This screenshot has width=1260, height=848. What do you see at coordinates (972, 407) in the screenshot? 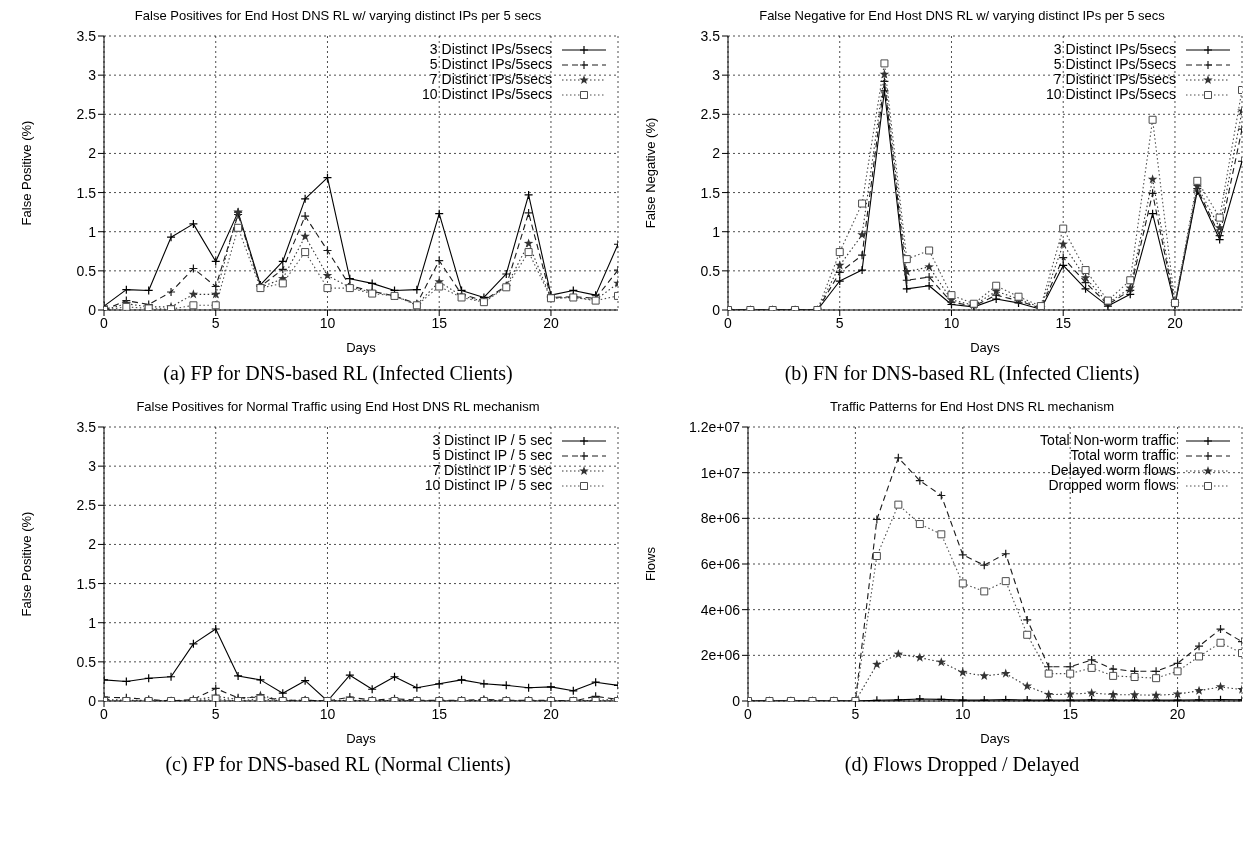
I see `chart-title: Traffic Patterns for End Host DNS RL mechanism` at bounding box center [972, 407].